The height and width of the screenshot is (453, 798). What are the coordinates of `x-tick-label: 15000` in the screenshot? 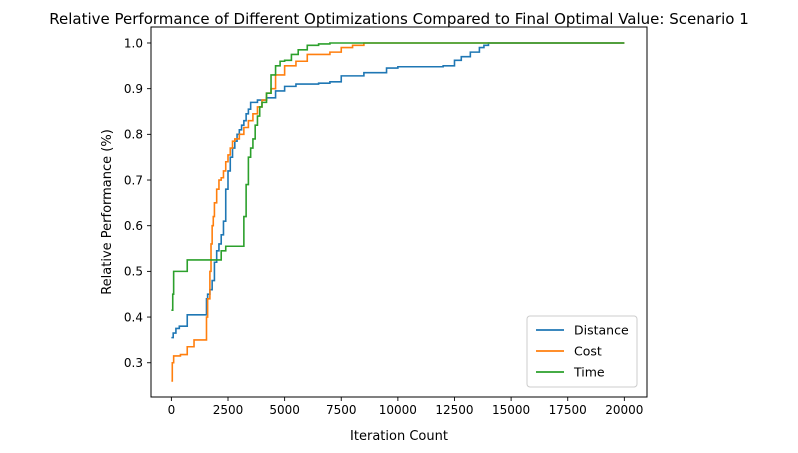 It's located at (511, 410).